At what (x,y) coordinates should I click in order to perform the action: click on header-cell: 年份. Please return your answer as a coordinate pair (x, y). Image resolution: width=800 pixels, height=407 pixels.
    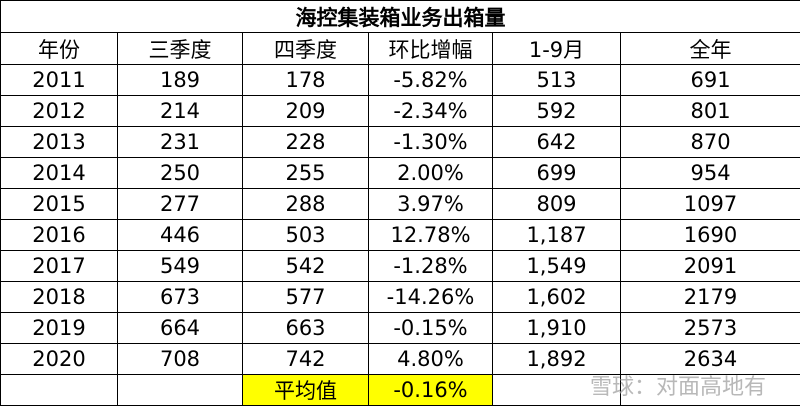
    Looking at the image, I should click on (59, 48).